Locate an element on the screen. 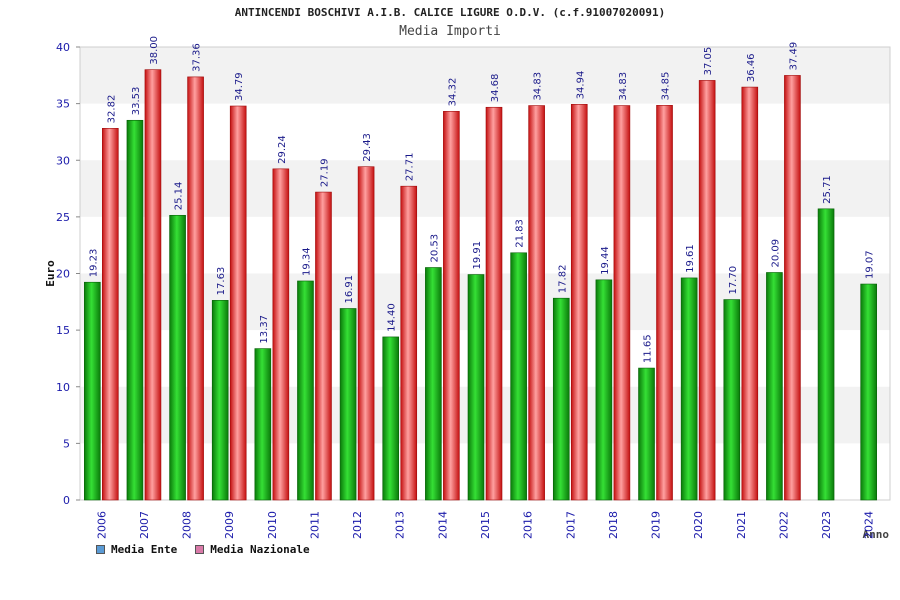 This screenshot has width=900, height=600. data-label: 38.00 is located at coordinates (154, 50).